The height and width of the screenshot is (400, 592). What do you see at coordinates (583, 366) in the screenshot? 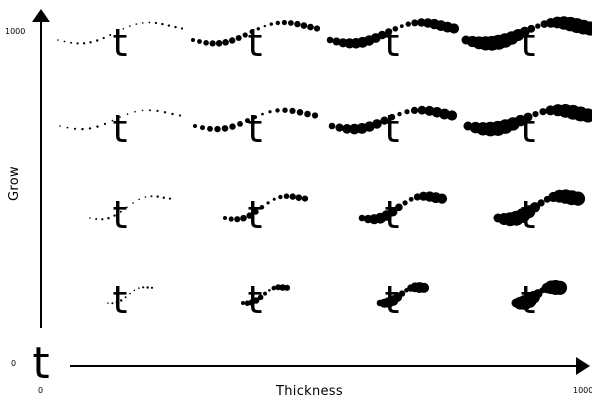
I see `x-axis-arrowhead` at bounding box center [583, 366].